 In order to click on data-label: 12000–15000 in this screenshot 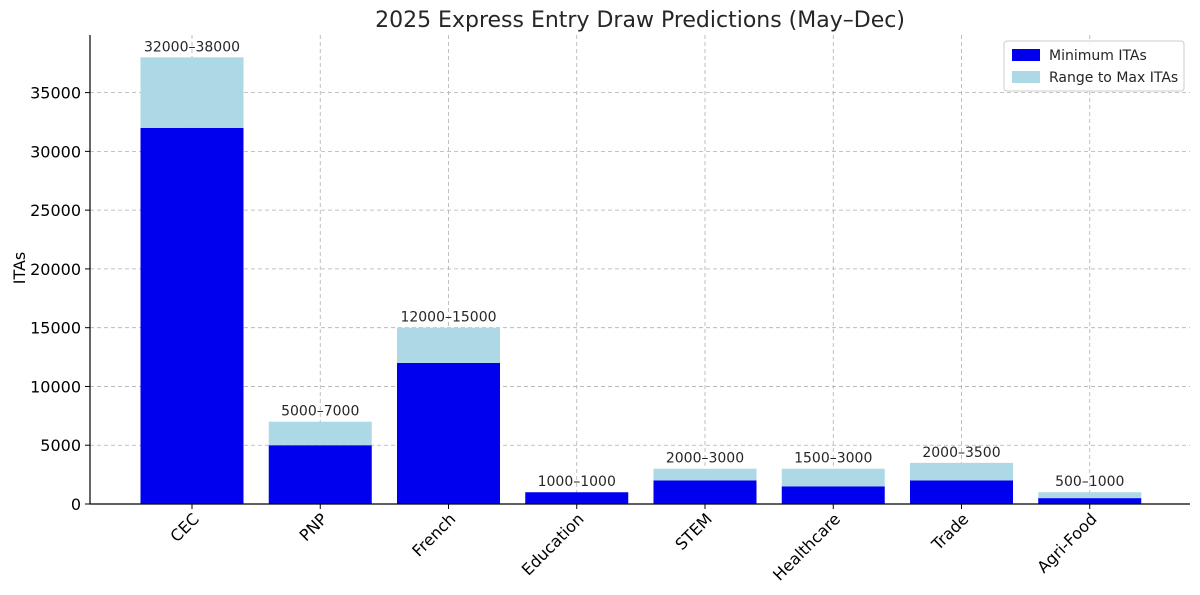, I will do `click(448, 318)`.